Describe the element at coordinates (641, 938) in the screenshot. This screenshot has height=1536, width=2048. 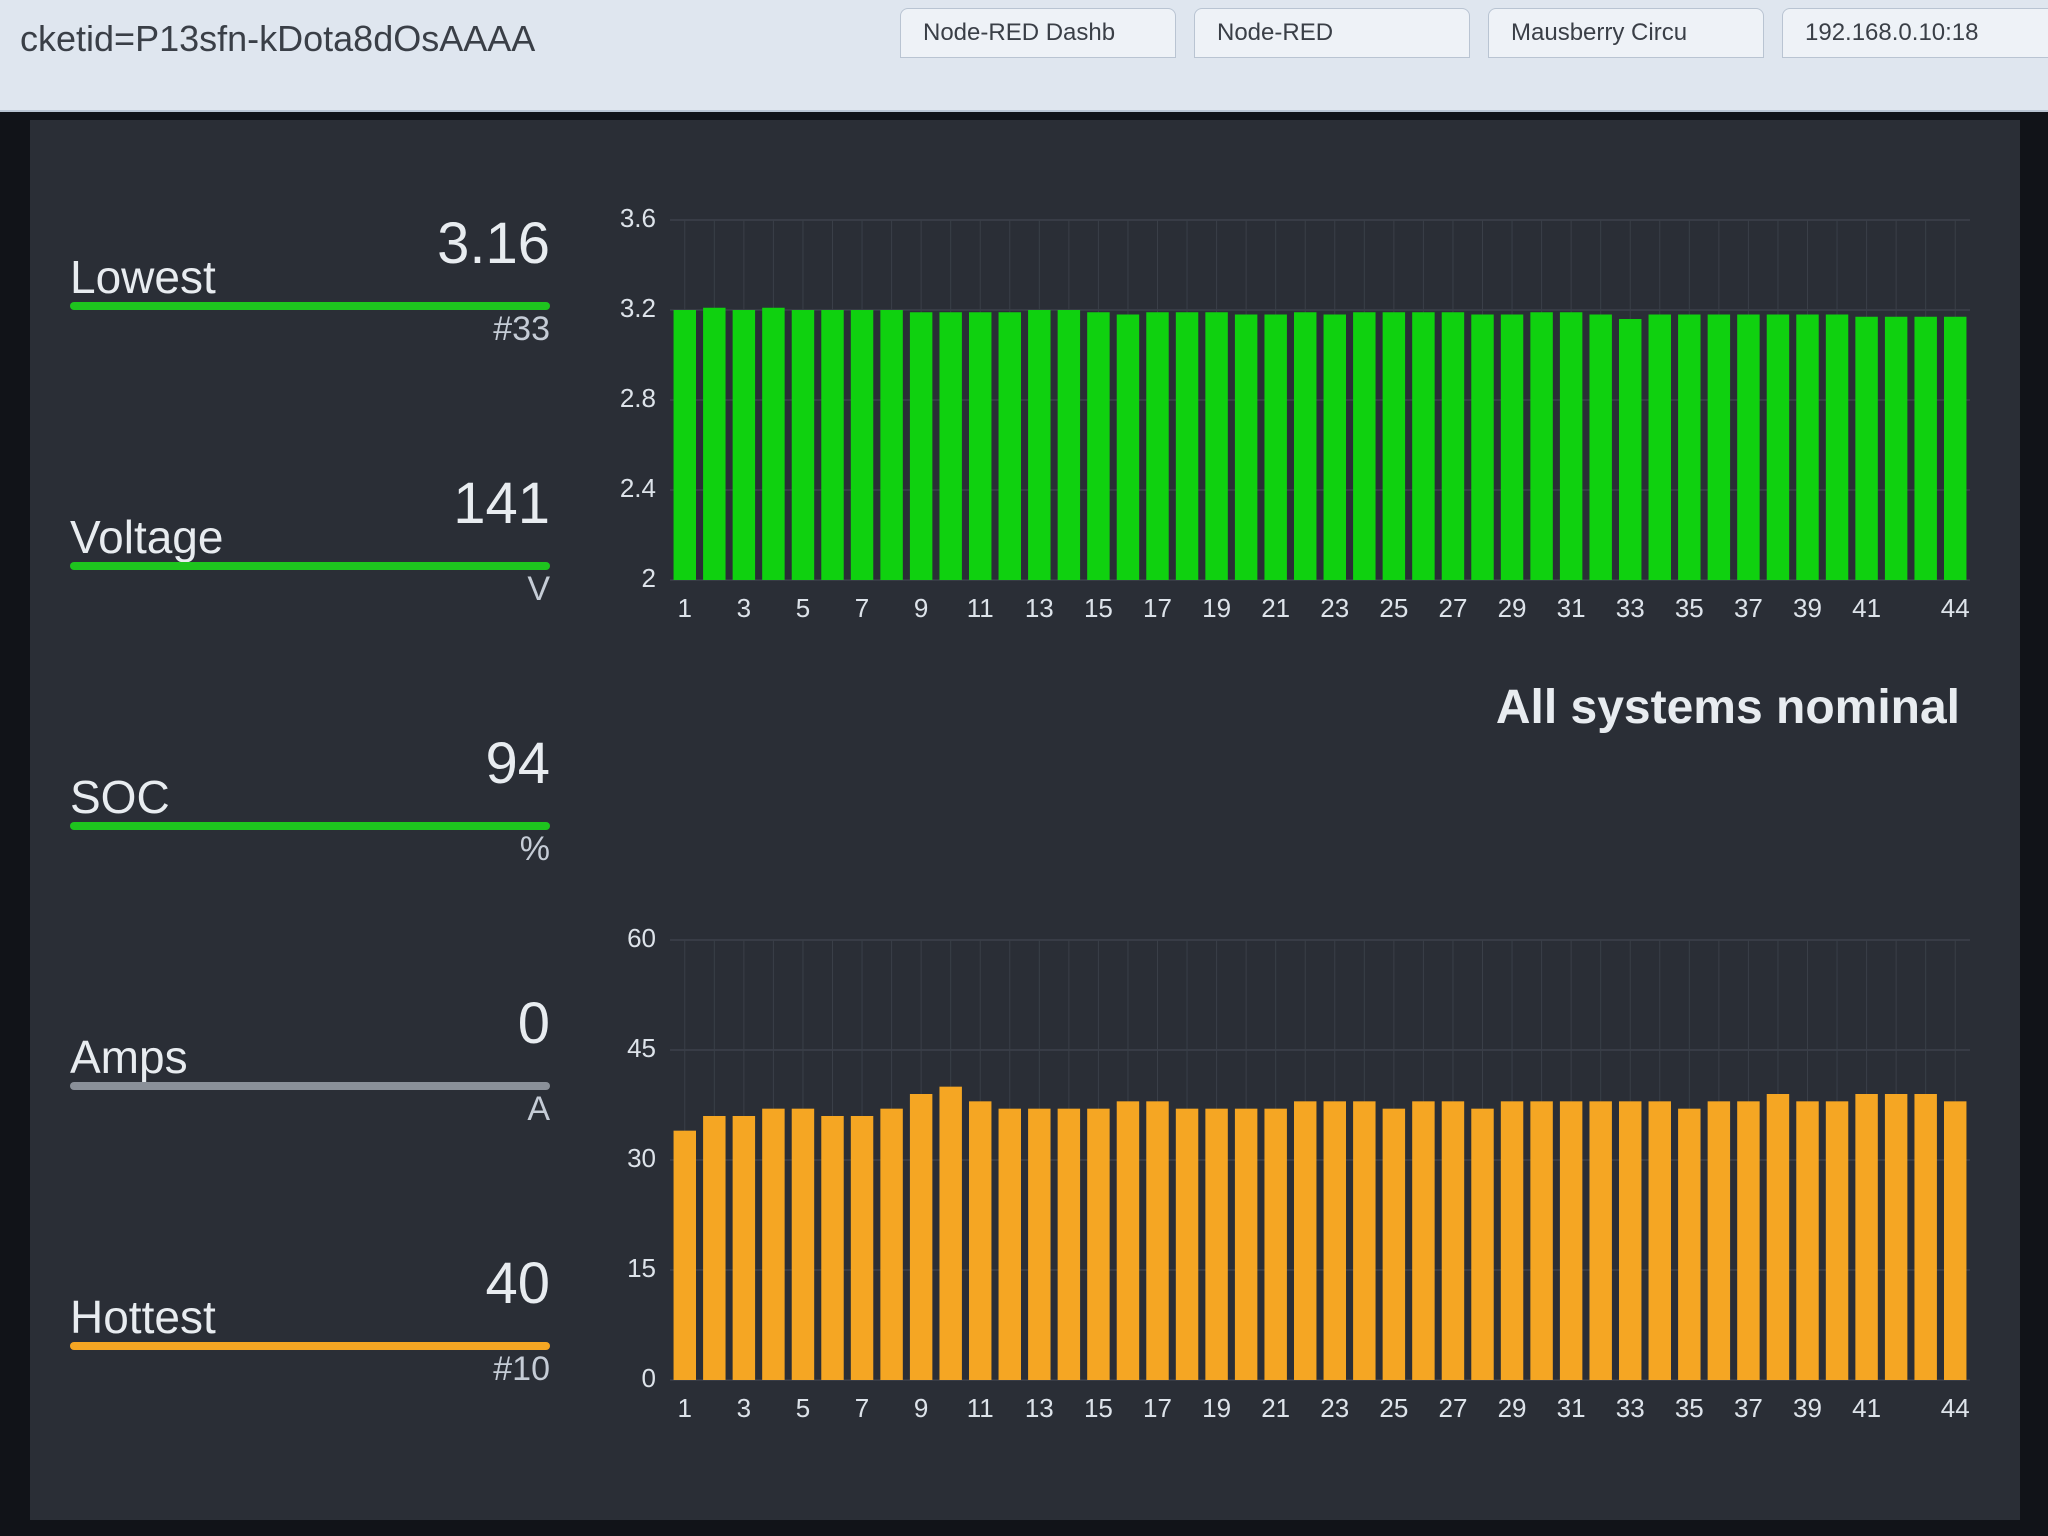
I see `y-tick-label: 60` at that location.